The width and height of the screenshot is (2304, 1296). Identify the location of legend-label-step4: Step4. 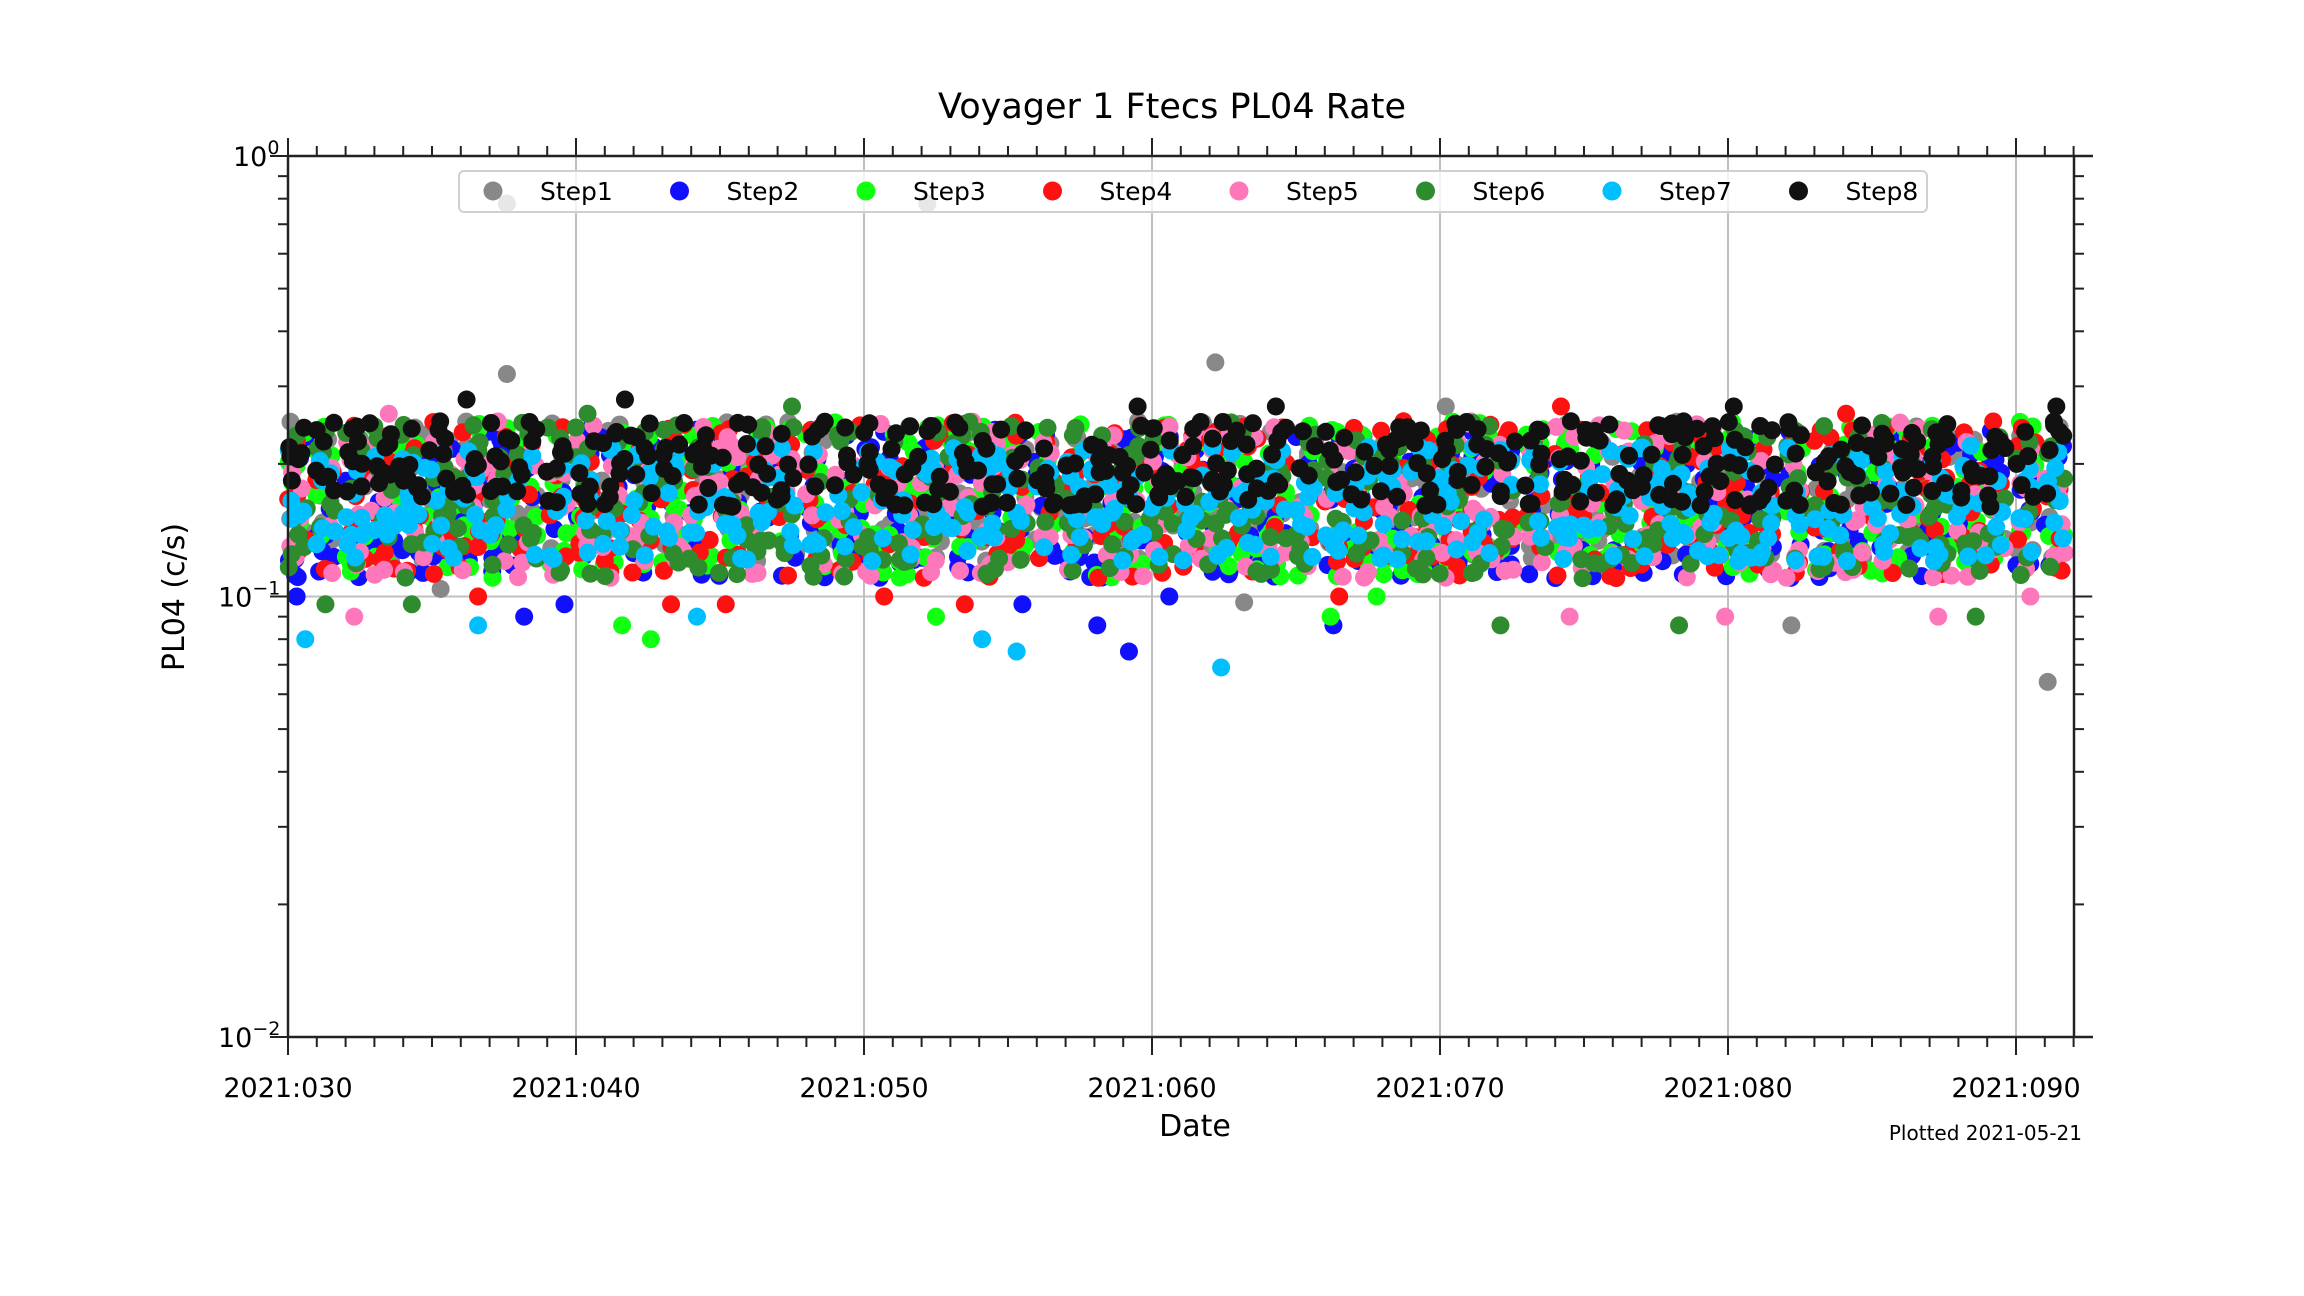
(1136, 191).